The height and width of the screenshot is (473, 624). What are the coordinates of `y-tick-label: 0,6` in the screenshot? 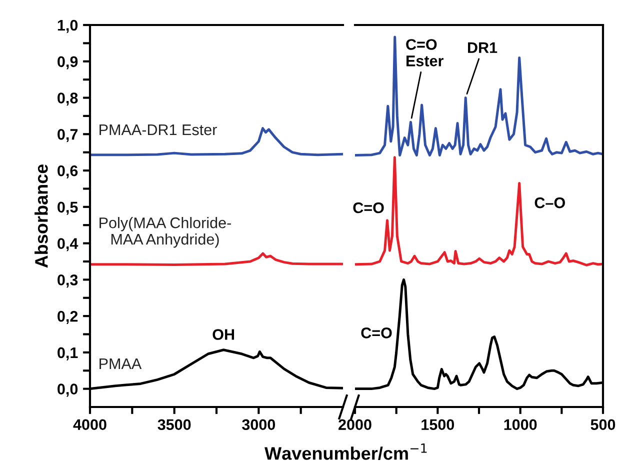 It's located at (68, 171).